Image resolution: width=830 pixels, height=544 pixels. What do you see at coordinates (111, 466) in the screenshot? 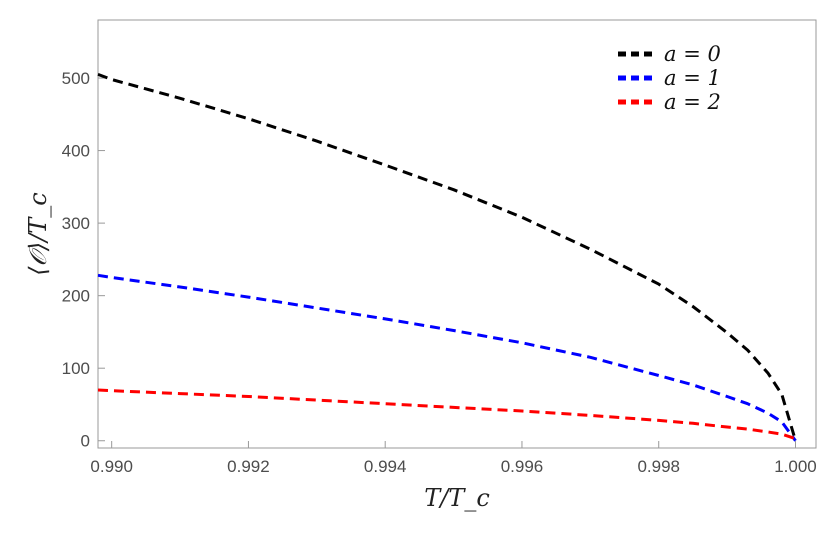
I see `x-tick-label: 0.990` at bounding box center [111, 466].